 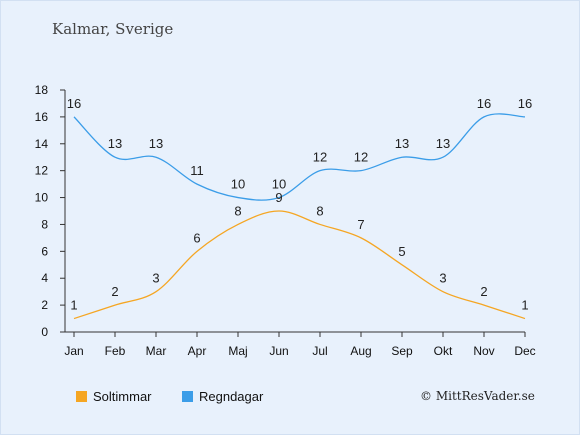 I want to click on y-tick-label: 8, so click(x=44, y=224).